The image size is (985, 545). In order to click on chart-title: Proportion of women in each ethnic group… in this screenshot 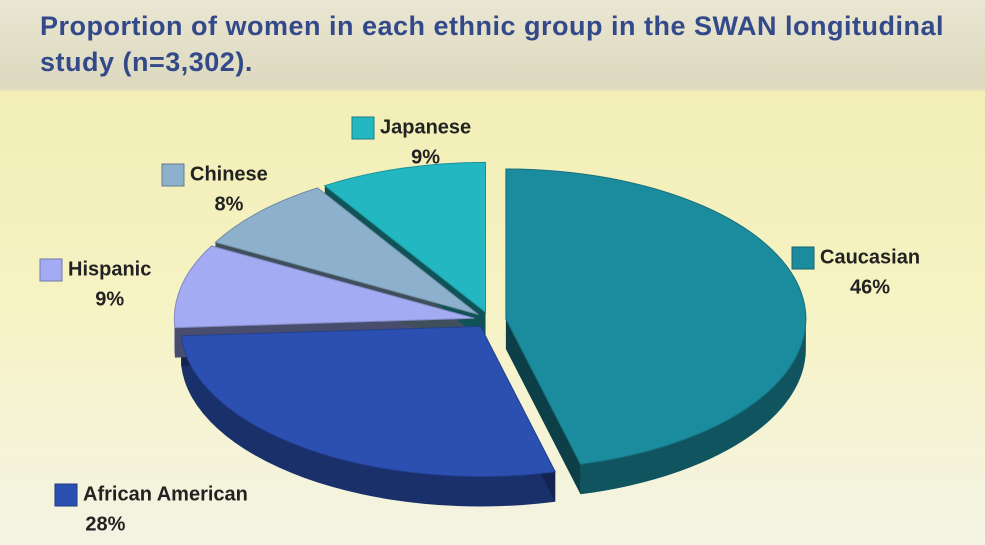, I will do `click(492, 44)`.